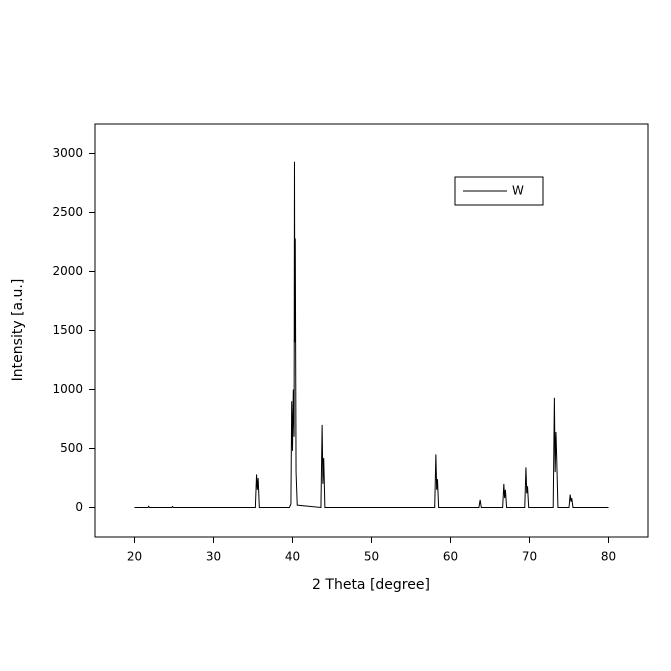 This screenshot has height=671, width=671. I want to click on legend-label: W, so click(518, 191).